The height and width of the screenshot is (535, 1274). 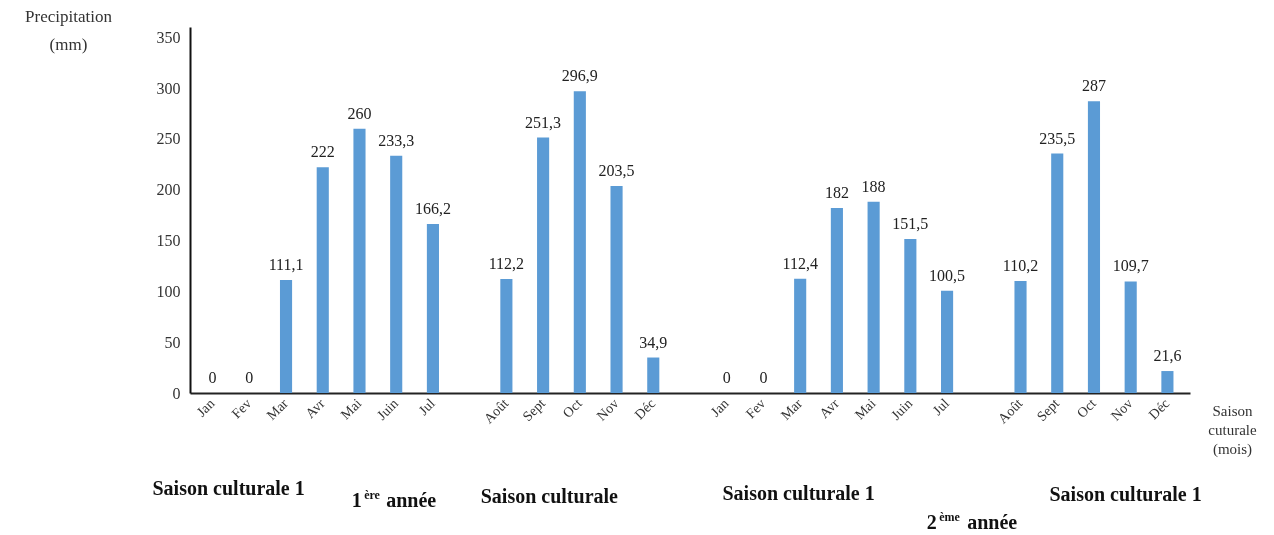 What do you see at coordinates (1020, 265) in the screenshot?
I see `data-label: 110,2` at bounding box center [1020, 265].